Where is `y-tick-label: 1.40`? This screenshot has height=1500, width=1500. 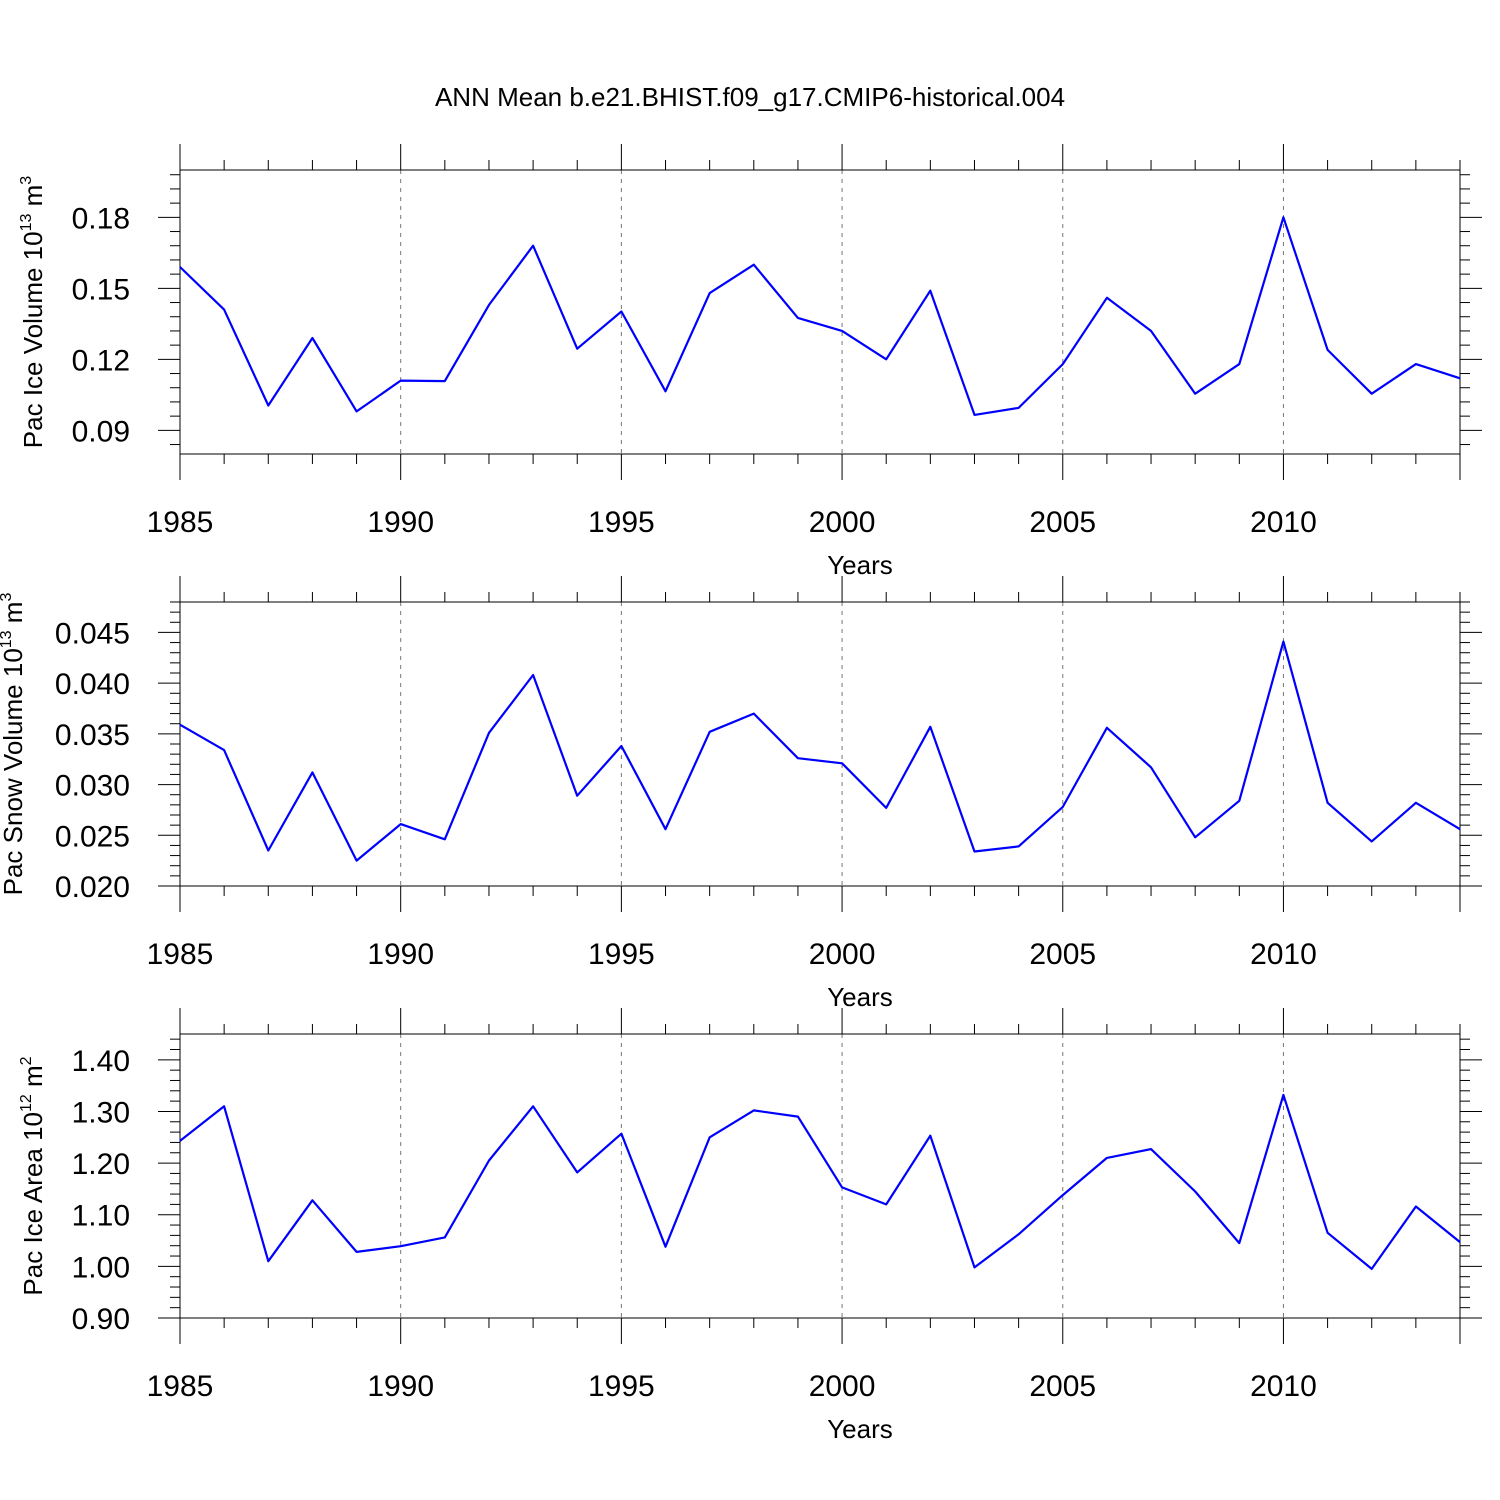 y-tick-label: 1.40 is located at coordinates (101, 1061).